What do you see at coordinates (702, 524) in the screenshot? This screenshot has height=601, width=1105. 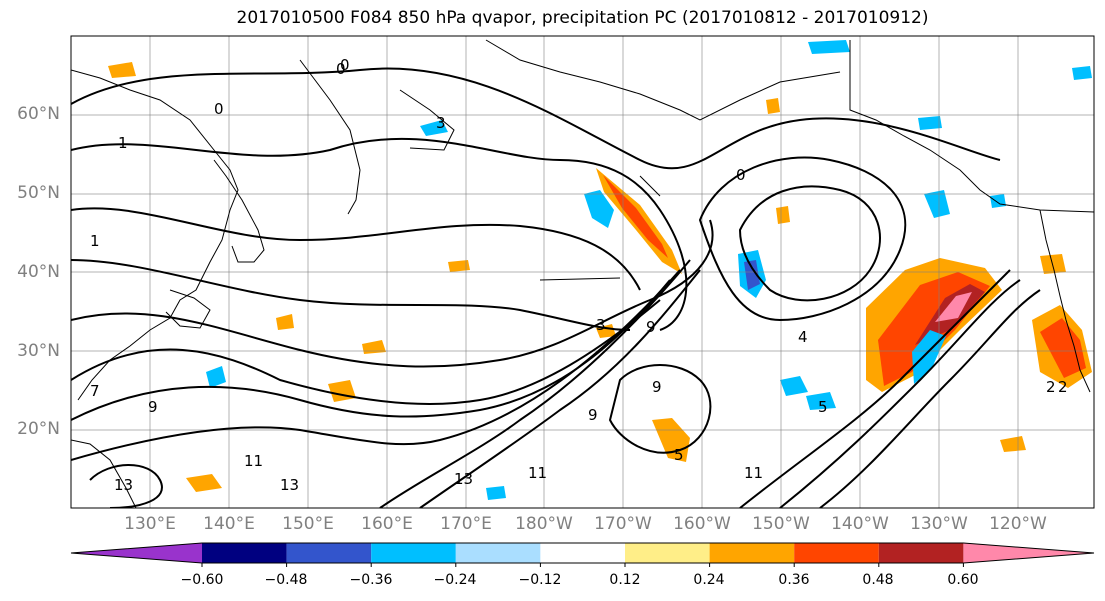 I see `lon-label: 160°W` at bounding box center [702, 524].